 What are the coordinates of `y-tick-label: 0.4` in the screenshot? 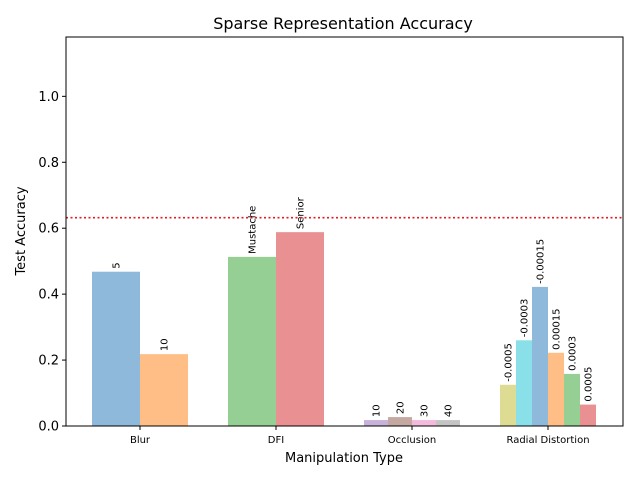 It's located at (48, 295).